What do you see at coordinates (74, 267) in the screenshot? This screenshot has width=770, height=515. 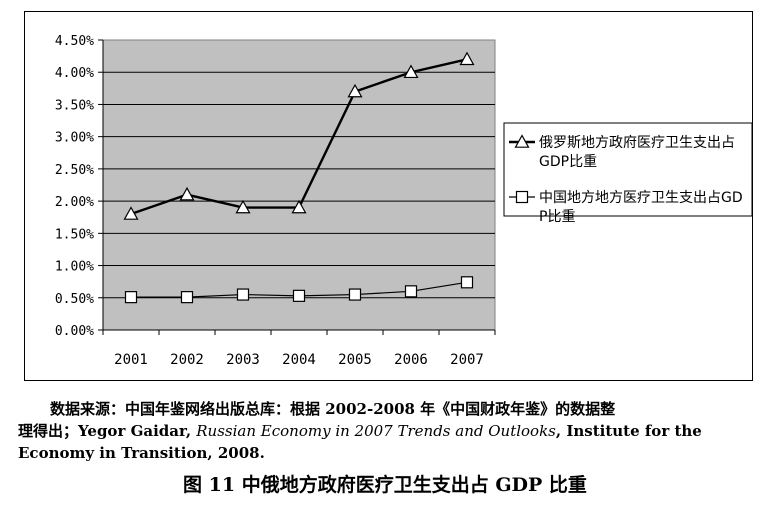 I see `y-tick-label: 1.00%` at bounding box center [74, 267].